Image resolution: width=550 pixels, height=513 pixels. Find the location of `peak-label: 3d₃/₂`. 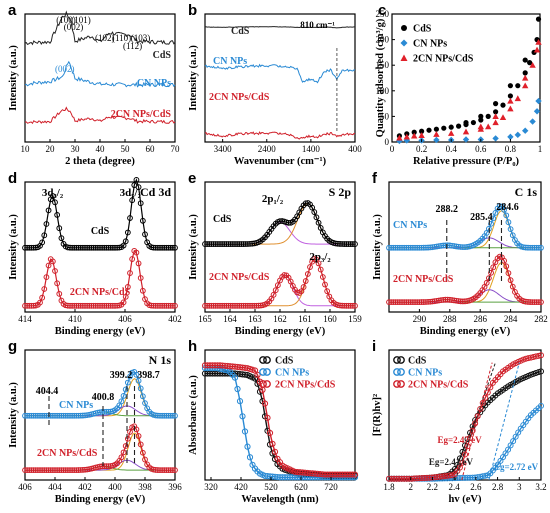

peak-label: 3d₃/₂ is located at coordinates (53, 193).